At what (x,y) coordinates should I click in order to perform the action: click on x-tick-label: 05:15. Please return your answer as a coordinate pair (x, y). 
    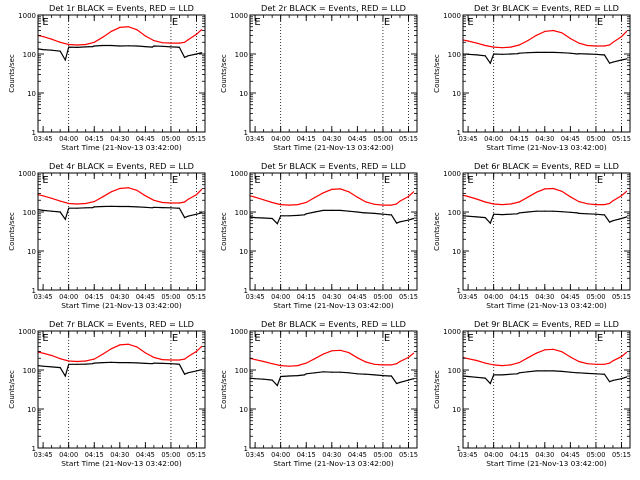
    Looking at the image, I should click on (621, 455).